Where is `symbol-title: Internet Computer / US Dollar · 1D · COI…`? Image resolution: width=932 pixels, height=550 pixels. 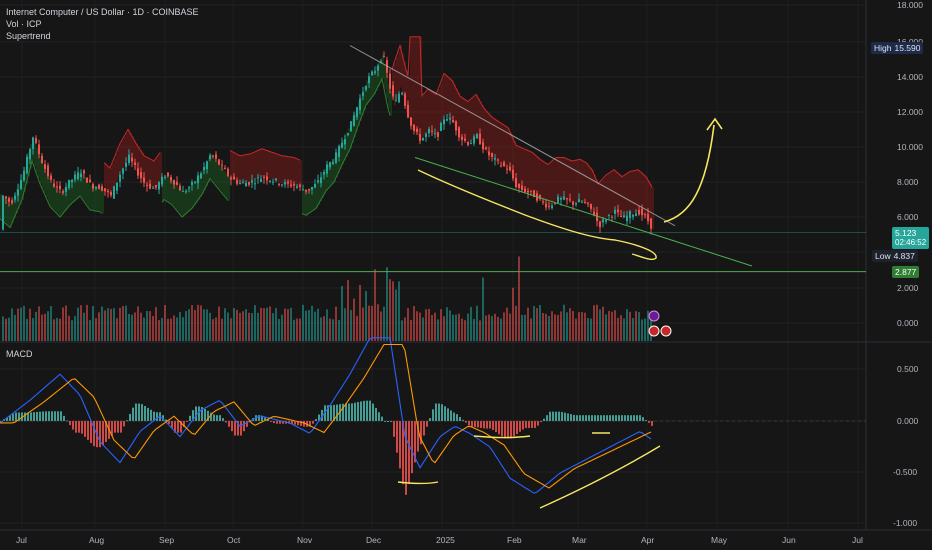
symbol-title: Internet Computer / US Dollar · 1D · COI… is located at coordinates (102, 12).